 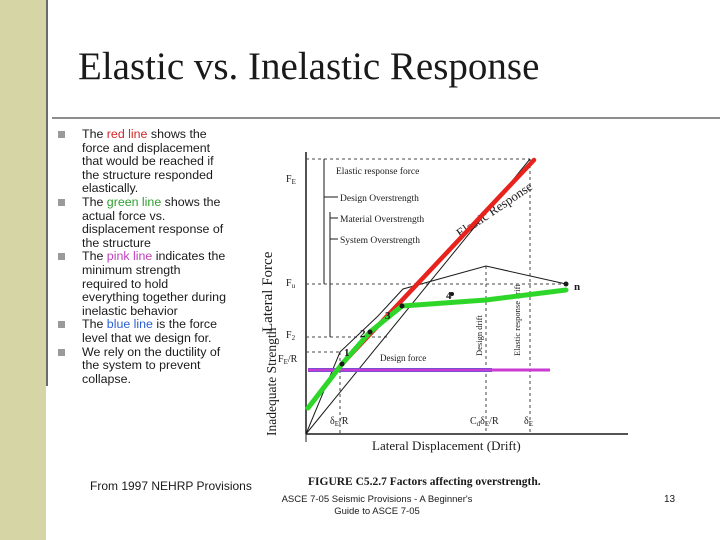 What do you see at coordinates (449, 296) in the screenshot?
I see `point-4-label: 4` at bounding box center [449, 296].